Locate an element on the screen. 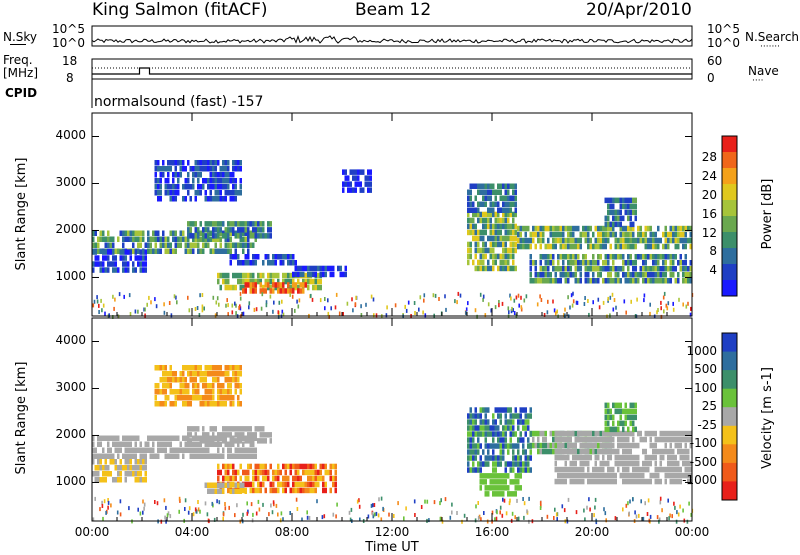  freq-ytick-top: 18 is located at coordinates (70, 61).